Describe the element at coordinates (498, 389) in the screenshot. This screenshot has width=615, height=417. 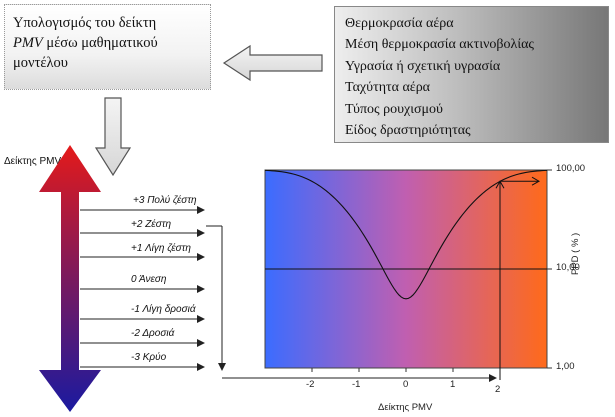
I see `x-tick-label: 2` at that location.